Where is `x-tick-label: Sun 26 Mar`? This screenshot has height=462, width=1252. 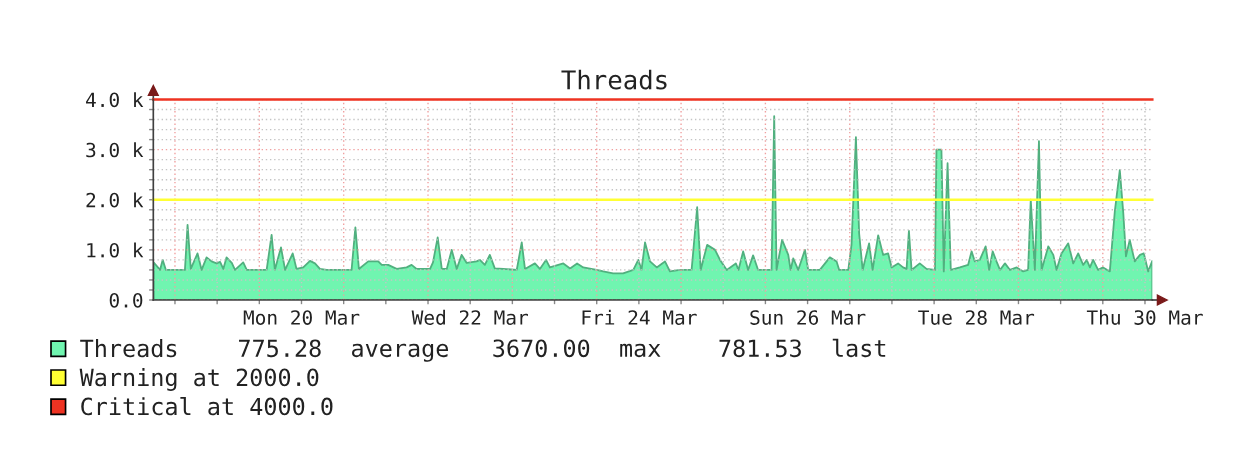 x-tick-label: Sun 26 Mar is located at coordinates (808, 317).